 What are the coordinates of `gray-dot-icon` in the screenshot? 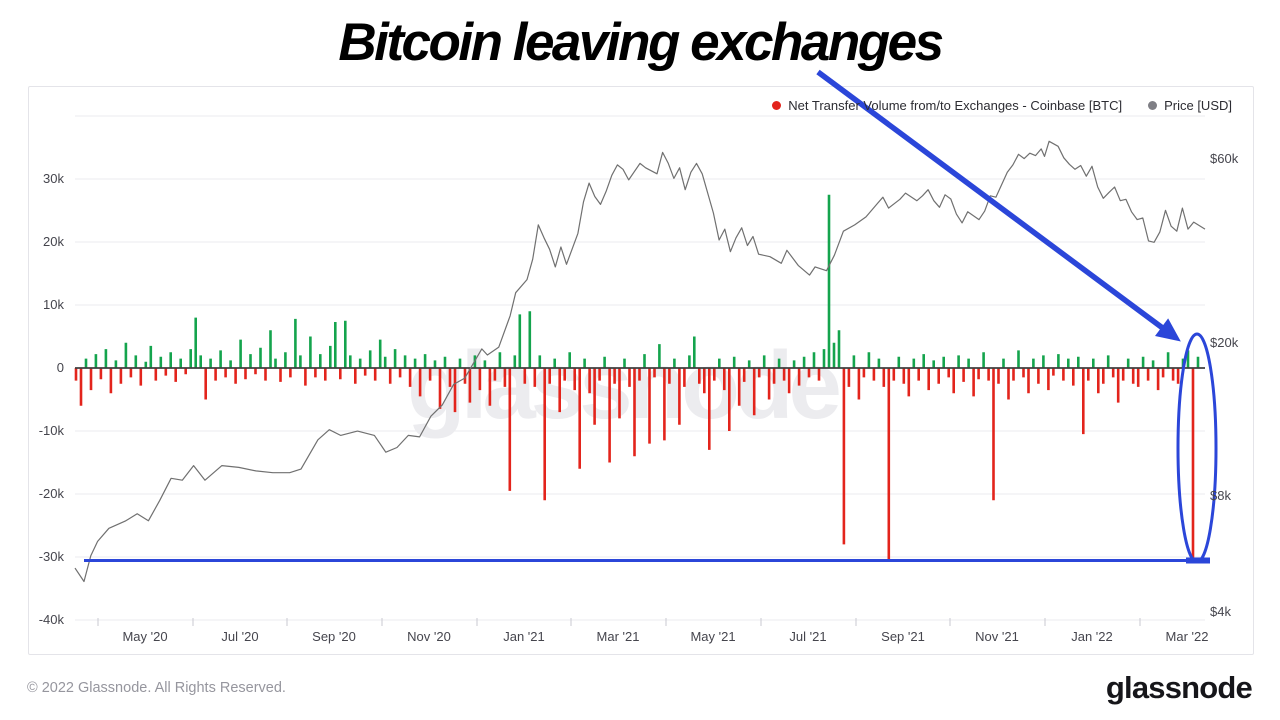 It's located at (1153, 105).